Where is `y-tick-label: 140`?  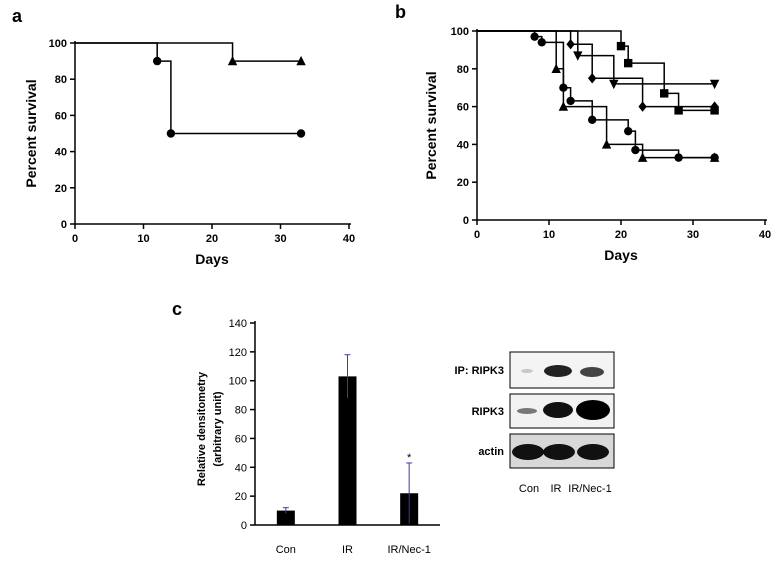
y-tick-label: 140 is located at coordinates (238, 324).